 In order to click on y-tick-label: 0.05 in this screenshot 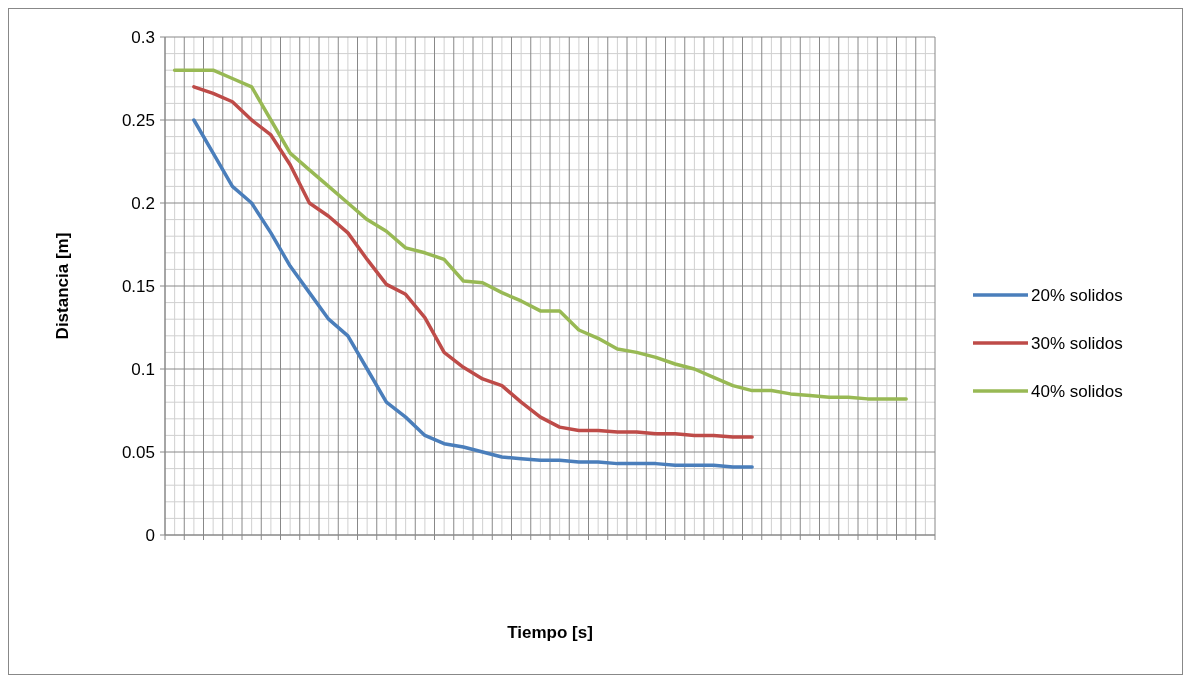, I will do `click(138, 452)`.